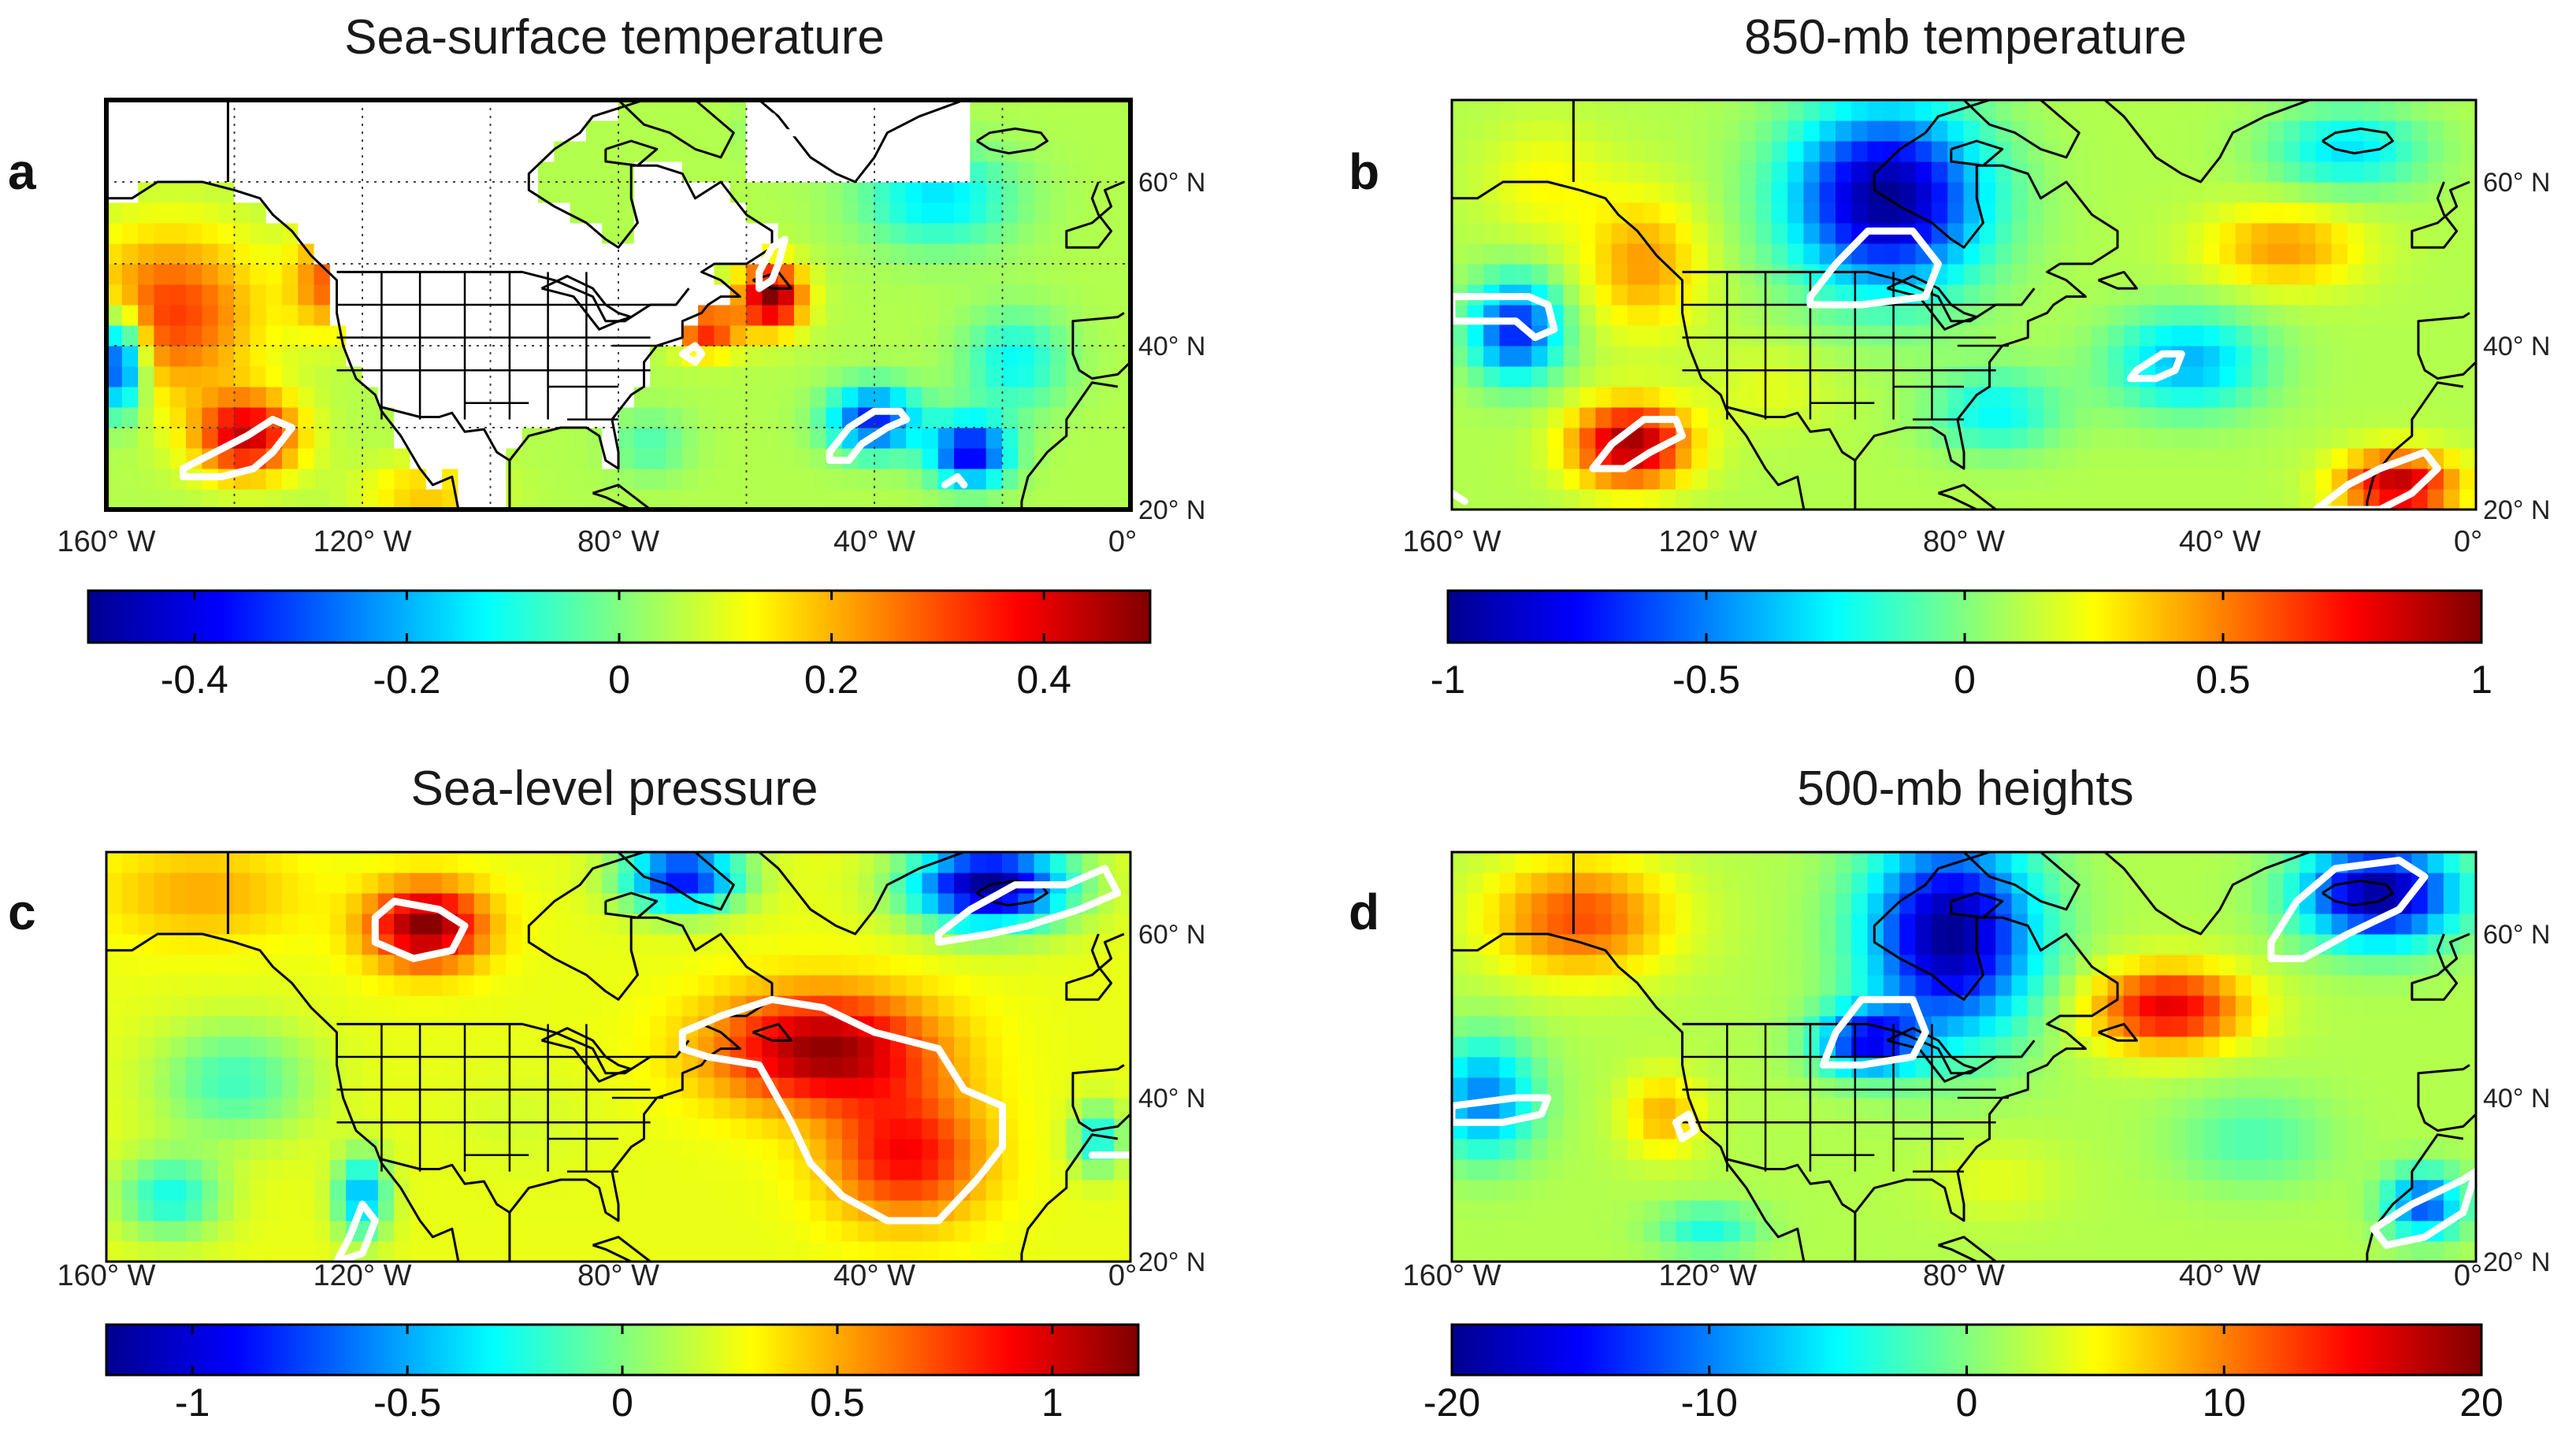 The height and width of the screenshot is (1438, 2576). I want to click on coastline-newfoundland, so click(772, 1032).